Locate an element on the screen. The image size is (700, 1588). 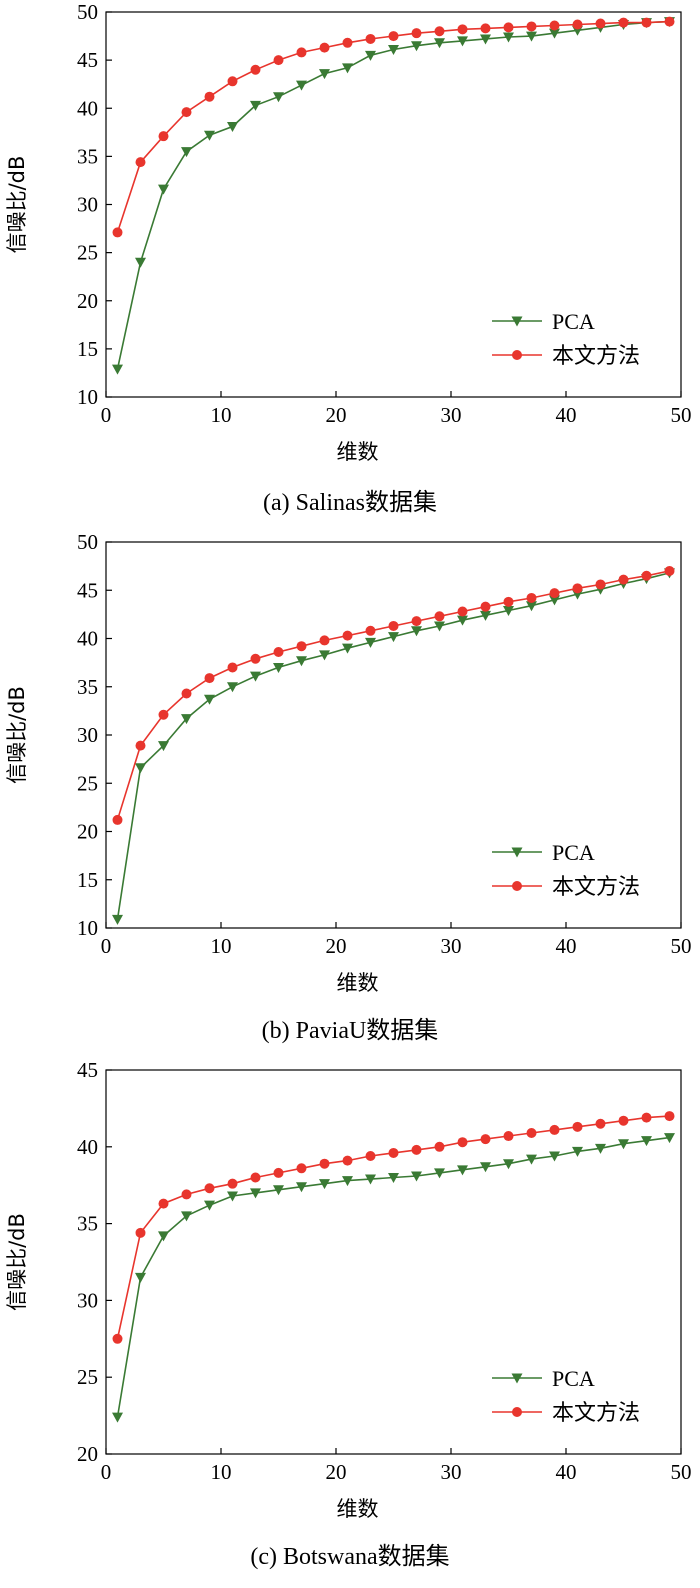
legend-label: PCA is located at coordinates (573, 321).